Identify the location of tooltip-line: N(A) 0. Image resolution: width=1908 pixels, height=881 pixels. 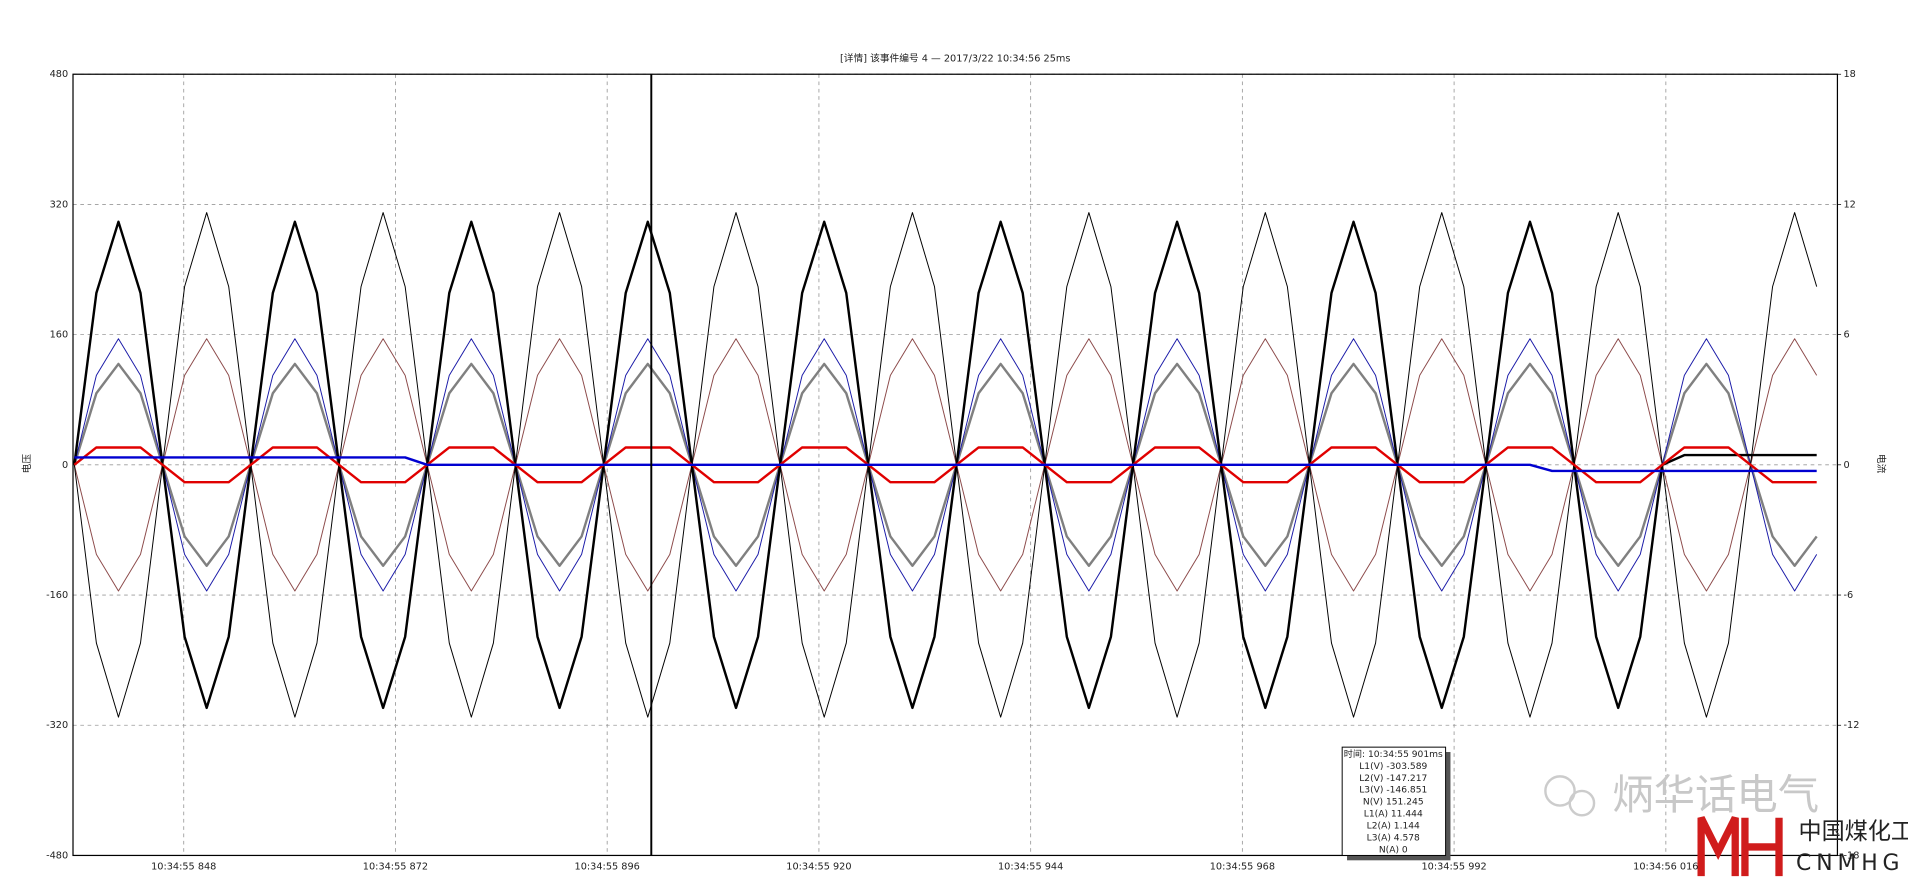
(1393, 850).